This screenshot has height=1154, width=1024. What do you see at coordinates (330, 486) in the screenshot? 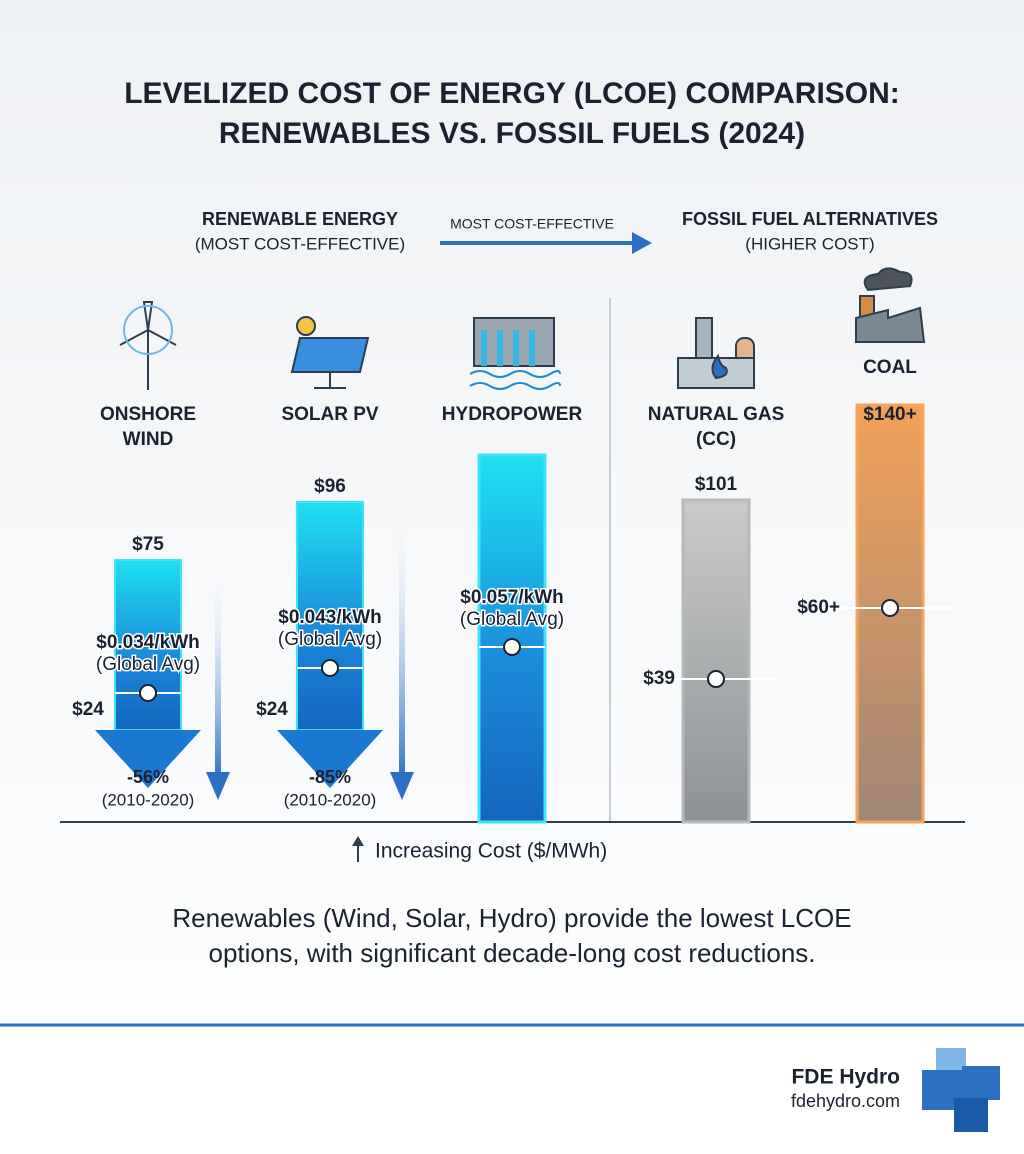
I see `top-value: $96` at bounding box center [330, 486].